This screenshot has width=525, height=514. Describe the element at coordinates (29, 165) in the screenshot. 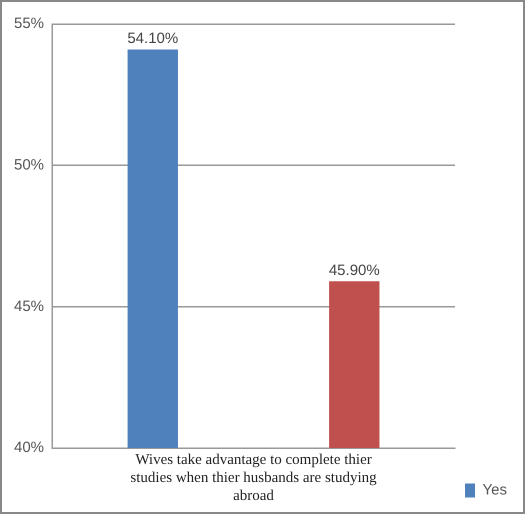

I see `y-tick-label: 50%` at that location.